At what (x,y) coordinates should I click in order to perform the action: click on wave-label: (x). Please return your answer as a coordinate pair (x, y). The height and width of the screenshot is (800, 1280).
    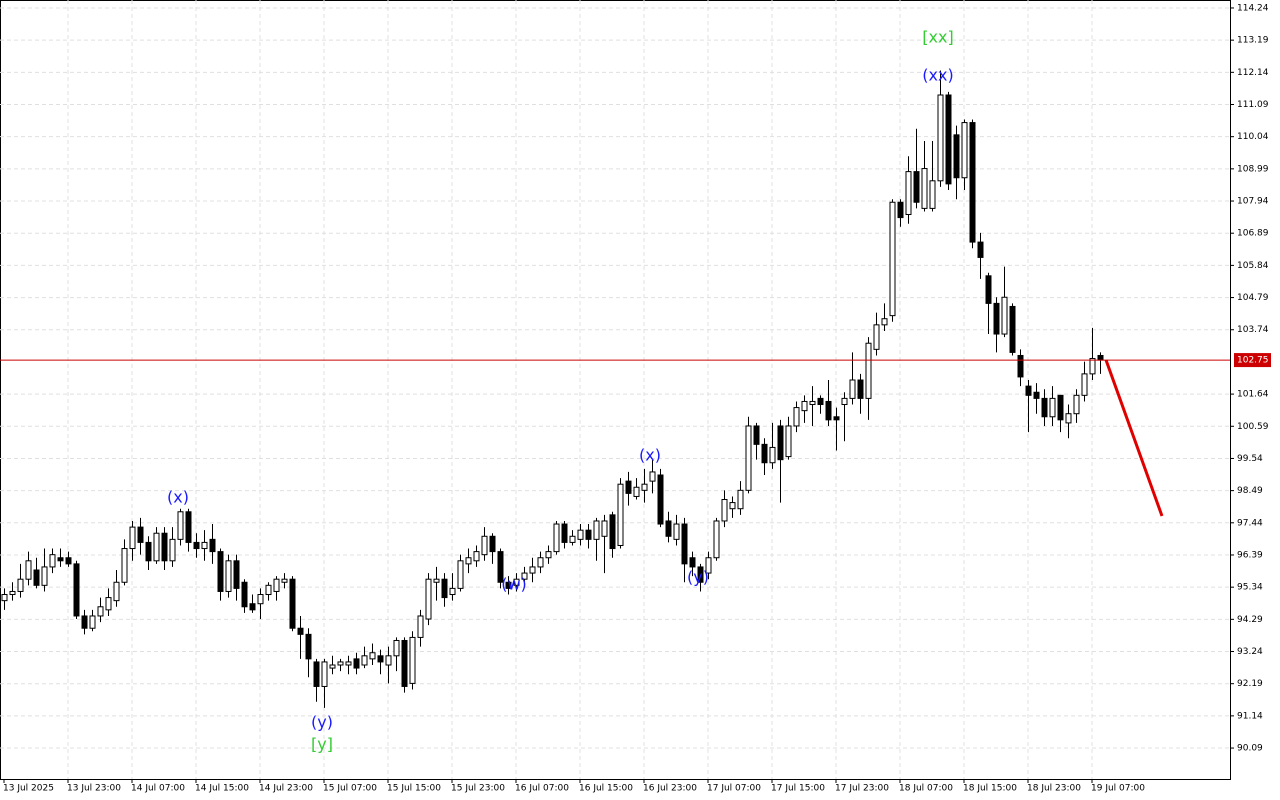
    Looking at the image, I should click on (178, 497).